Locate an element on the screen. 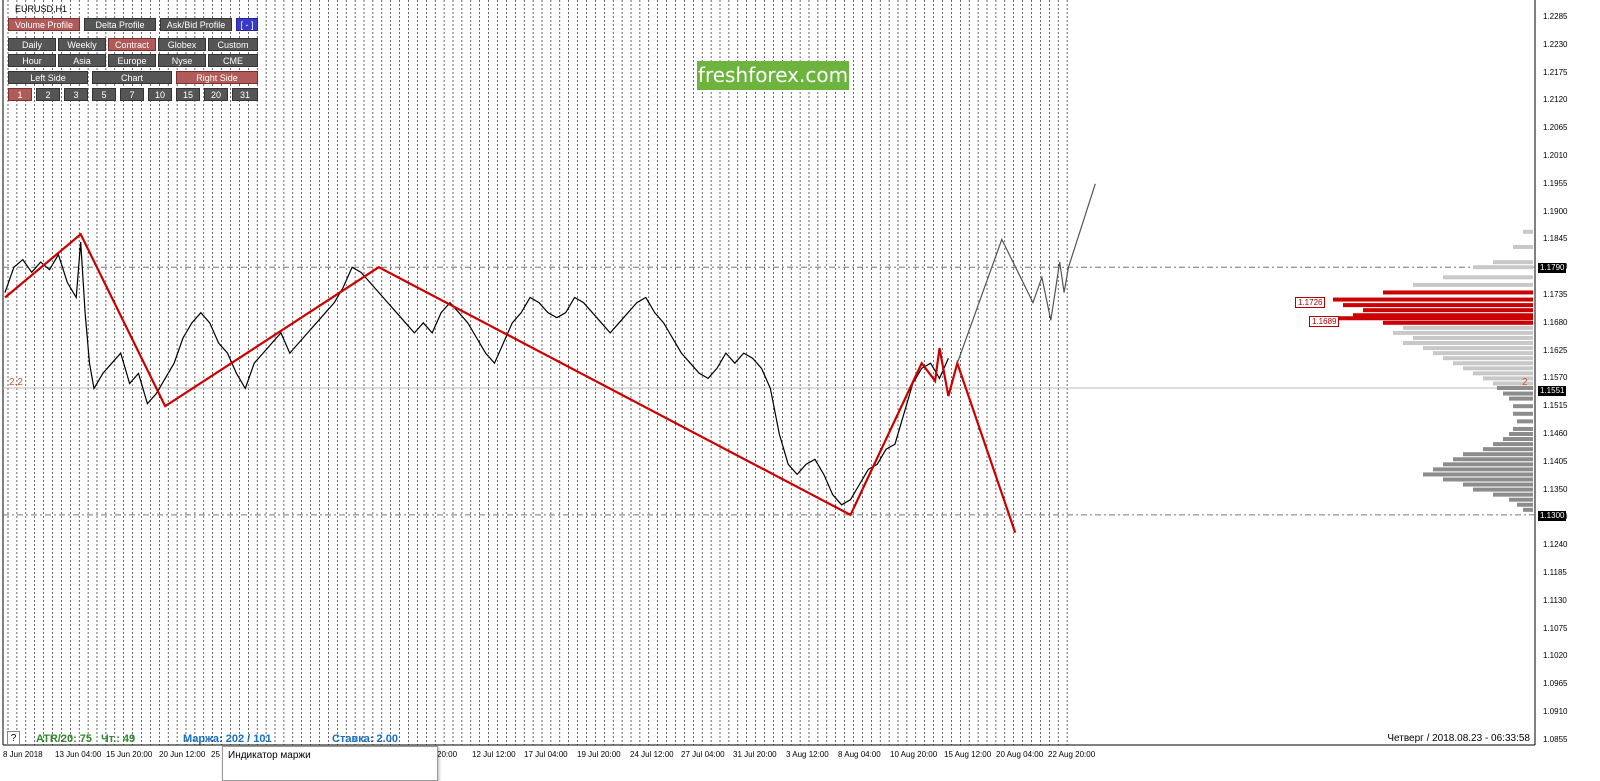 This screenshot has height=781, width=1600. toolbar-row3-button-1: Asia is located at coordinates (82, 60).